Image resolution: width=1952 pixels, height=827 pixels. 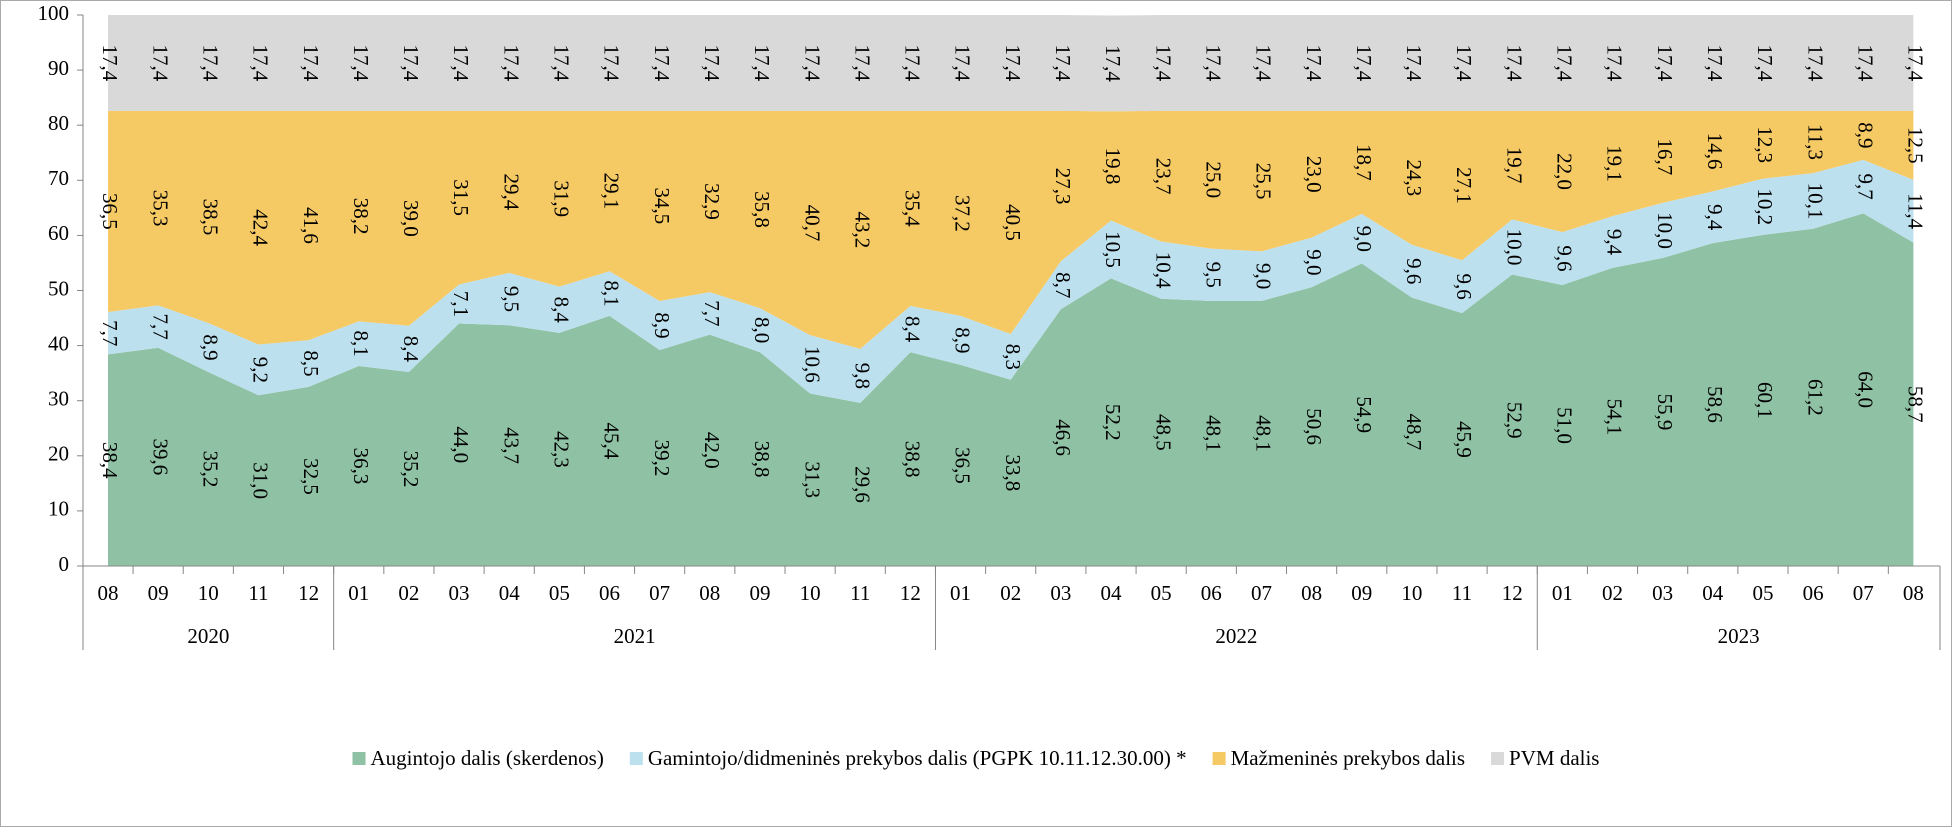 I want to click on y-tick-label: 100, so click(x=54, y=13).